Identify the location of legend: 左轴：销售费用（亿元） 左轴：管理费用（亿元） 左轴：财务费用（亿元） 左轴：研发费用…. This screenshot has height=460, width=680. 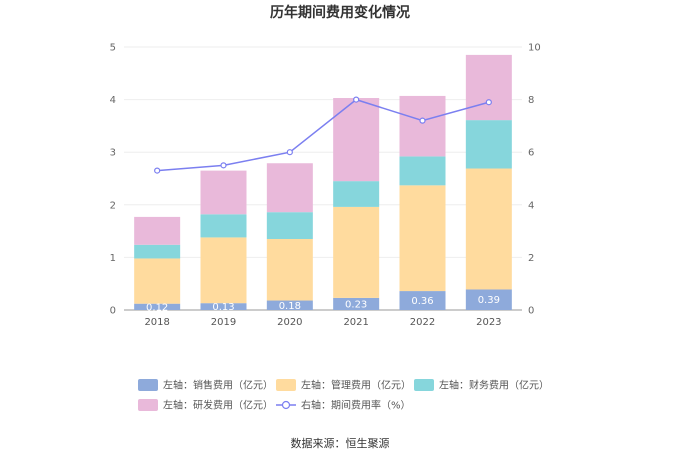
(343, 395).